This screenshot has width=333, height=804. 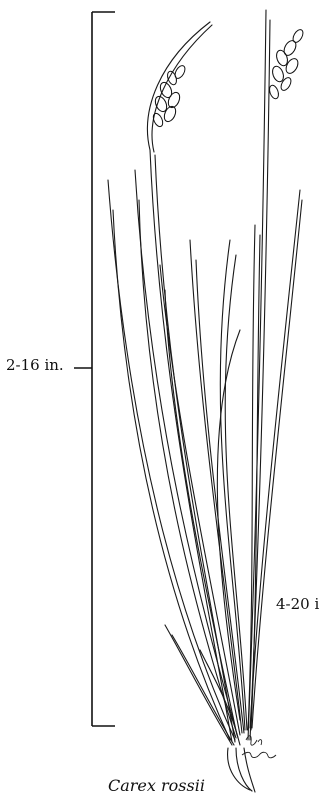 I want to click on artist-signature, so click(x=259, y=747).